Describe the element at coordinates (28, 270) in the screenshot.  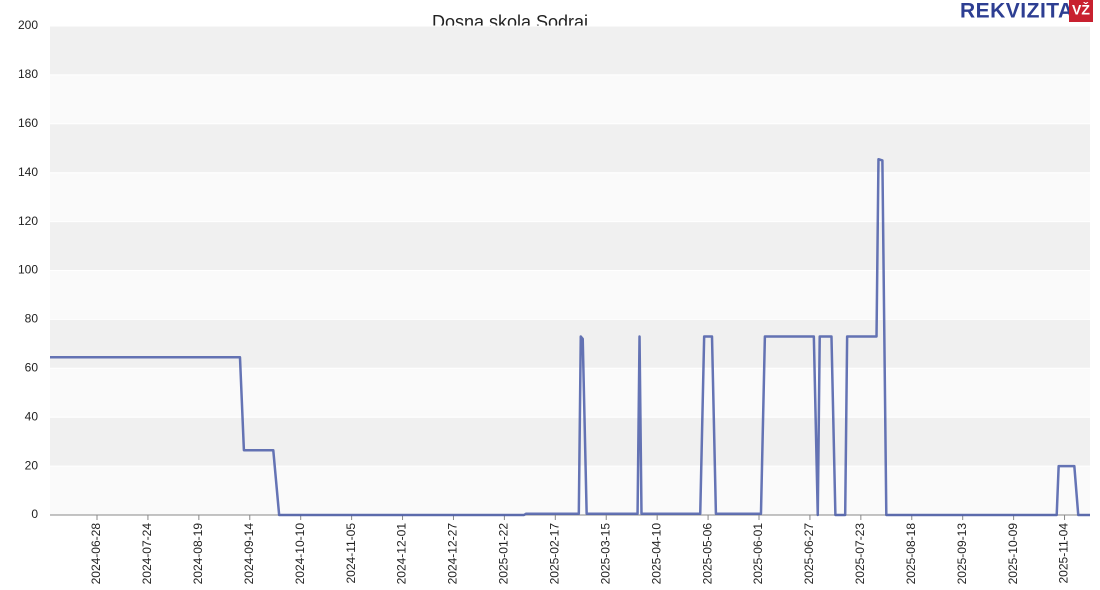
I see `y-tick-label: 100` at that location.